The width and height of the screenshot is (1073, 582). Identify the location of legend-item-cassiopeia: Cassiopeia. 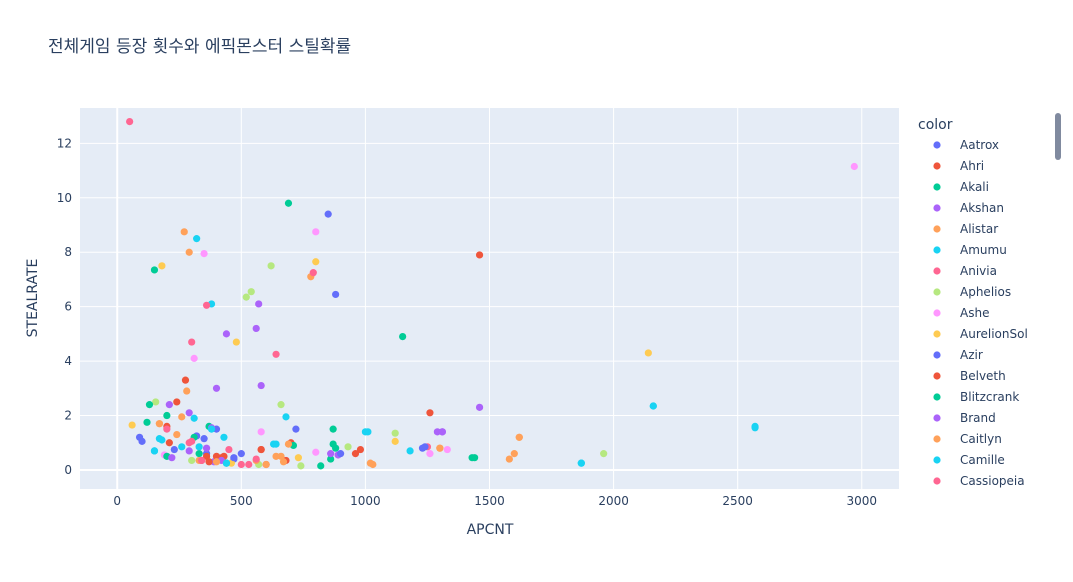
(979, 481).